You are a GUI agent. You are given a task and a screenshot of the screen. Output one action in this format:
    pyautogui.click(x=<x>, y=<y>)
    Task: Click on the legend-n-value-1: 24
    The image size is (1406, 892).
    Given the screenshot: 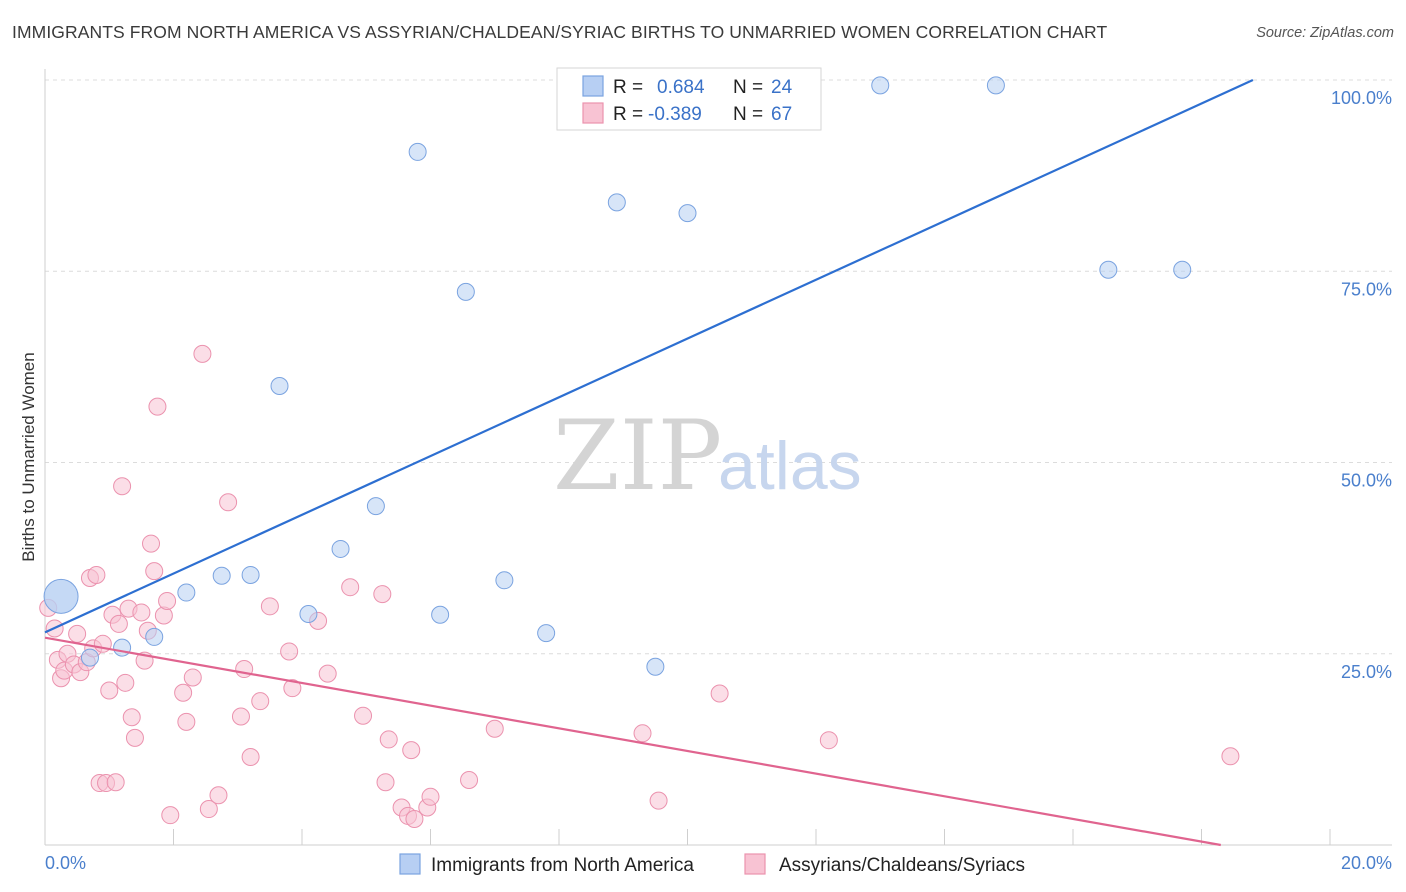 What is the action you would take?
    pyautogui.click(x=782, y=87)
    